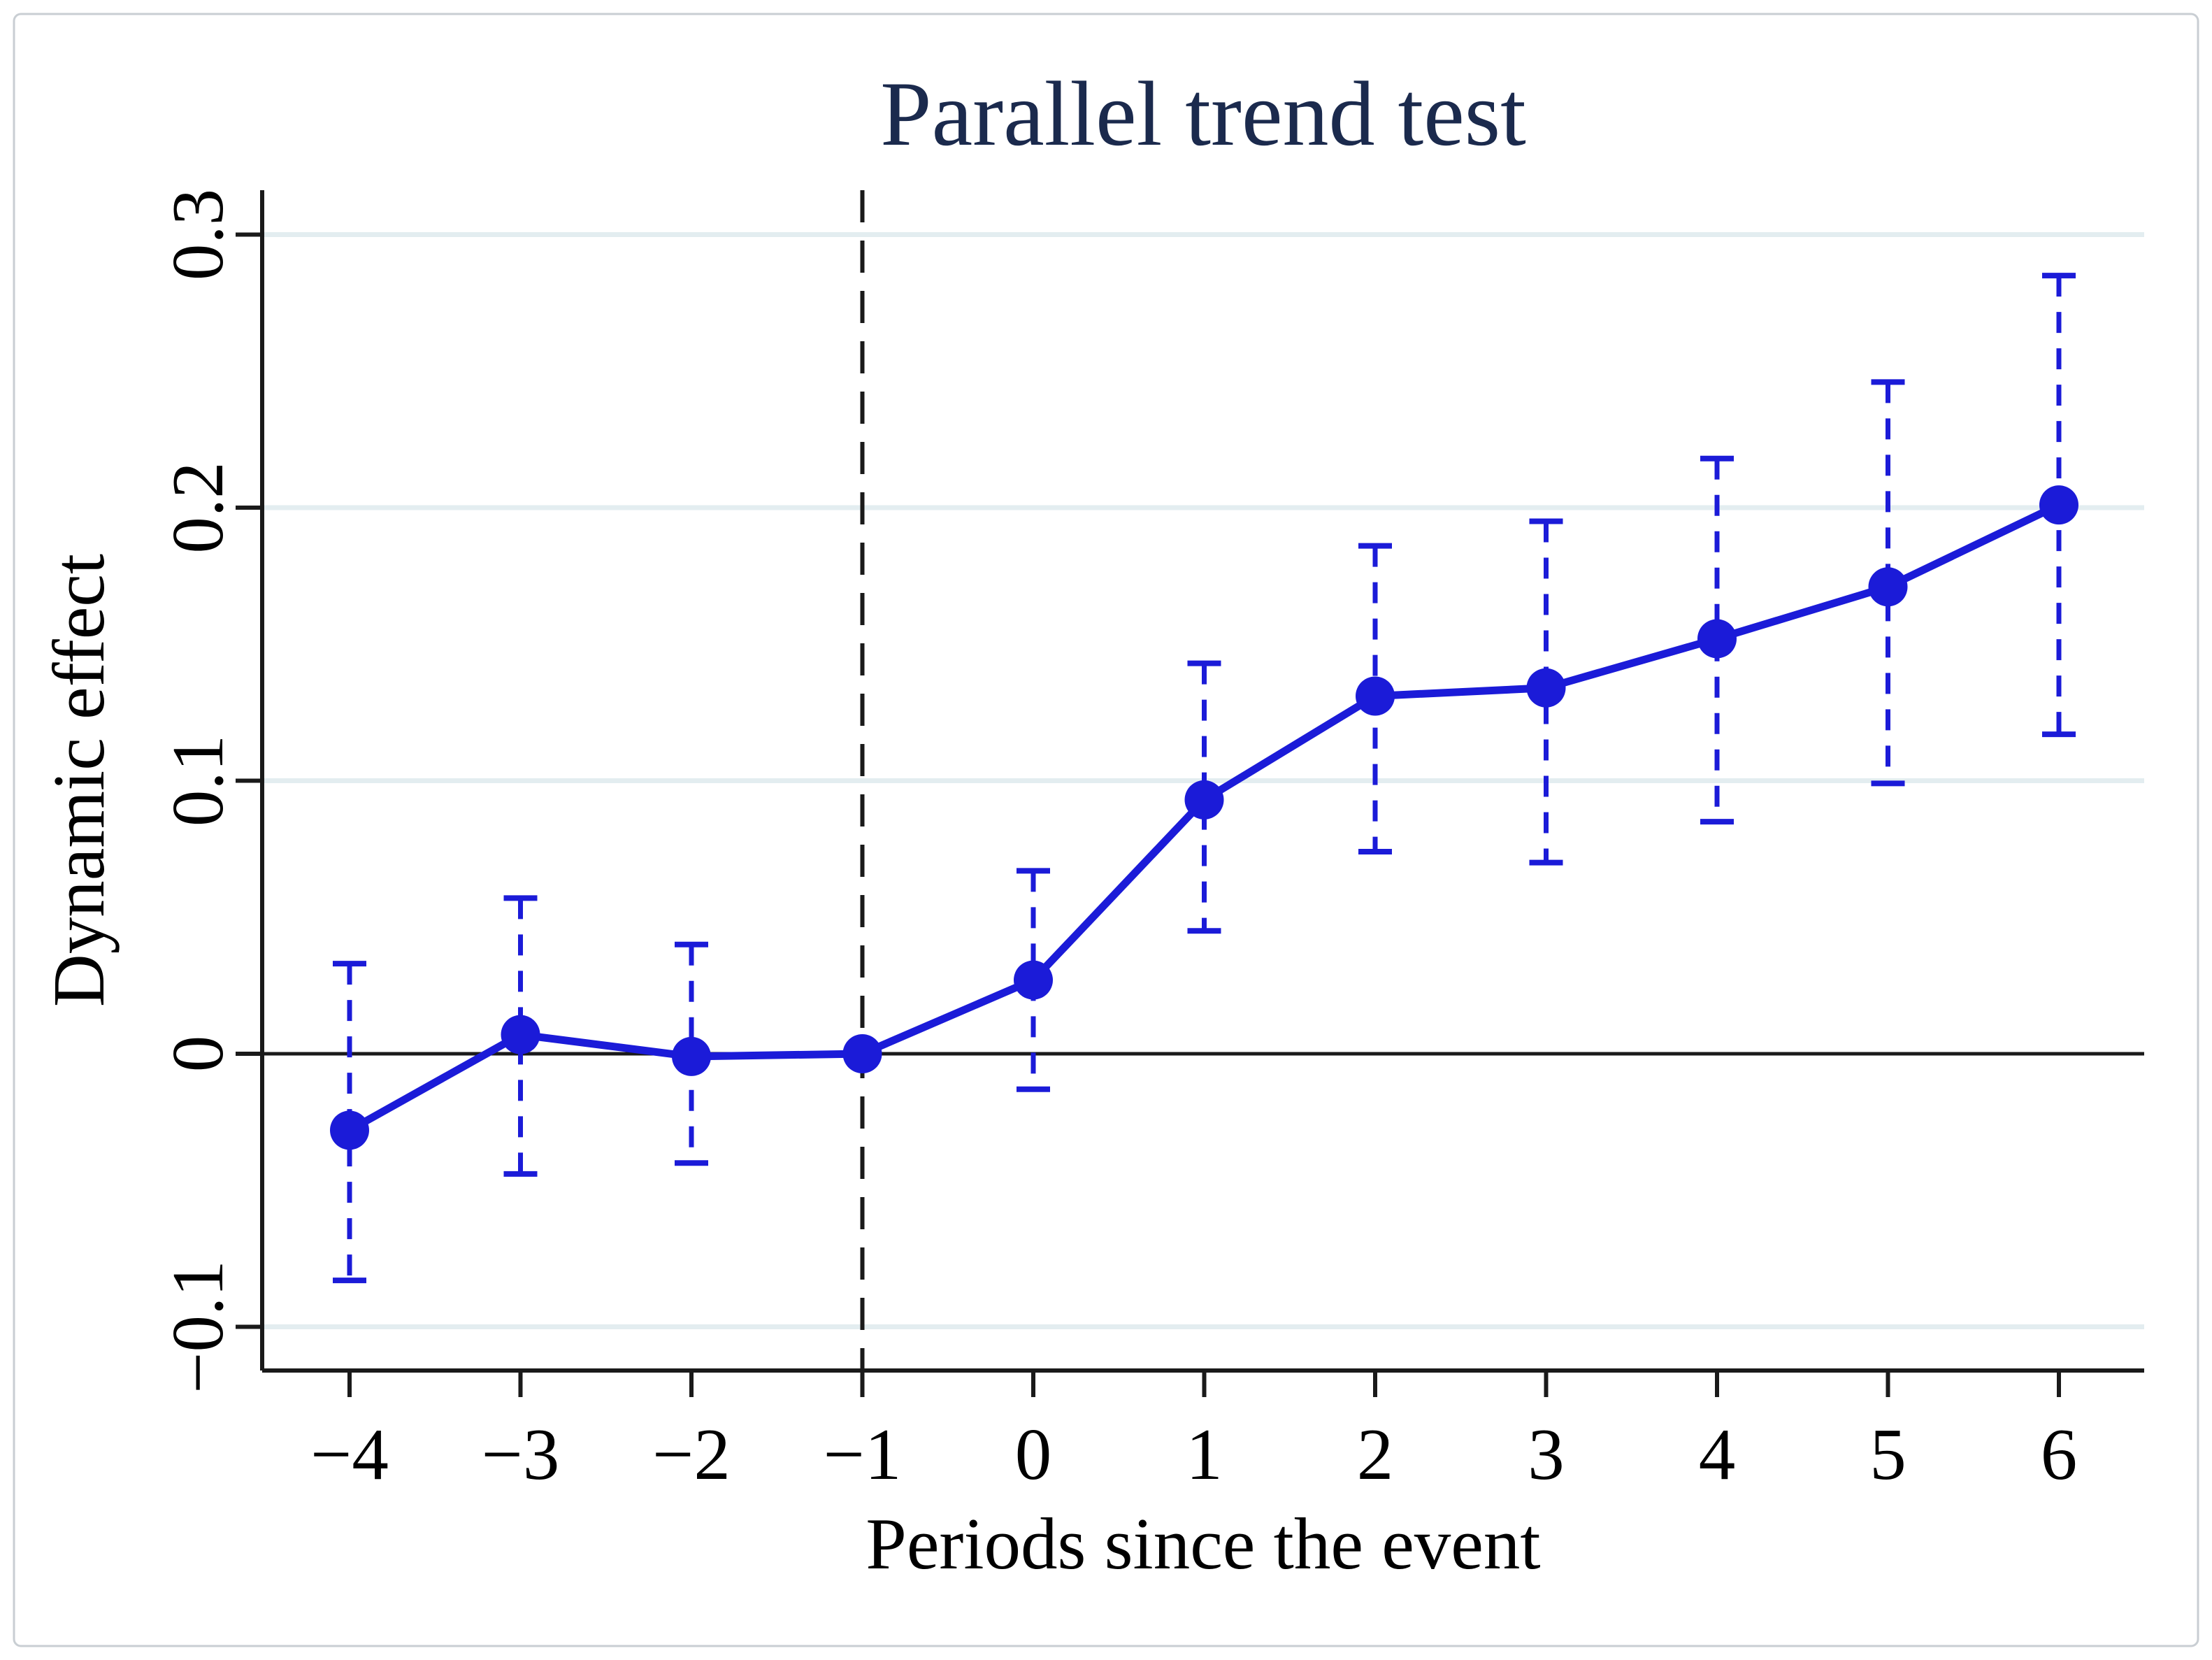 Image resolution: width=2212 pixels, height=1660 pixels. I want to click on x-tick-label: −1, so click(863, 1454).